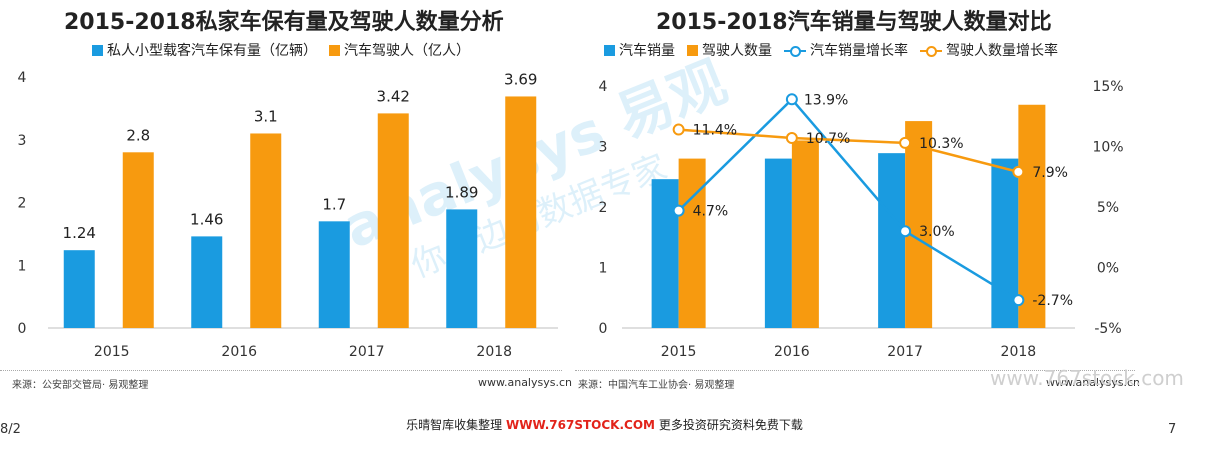 The width and height of the screenshot is (1209, 456). Describe the element at coordinates (715, 131) in the screenshot. I see `line-data-label: 11.4%` at that location.